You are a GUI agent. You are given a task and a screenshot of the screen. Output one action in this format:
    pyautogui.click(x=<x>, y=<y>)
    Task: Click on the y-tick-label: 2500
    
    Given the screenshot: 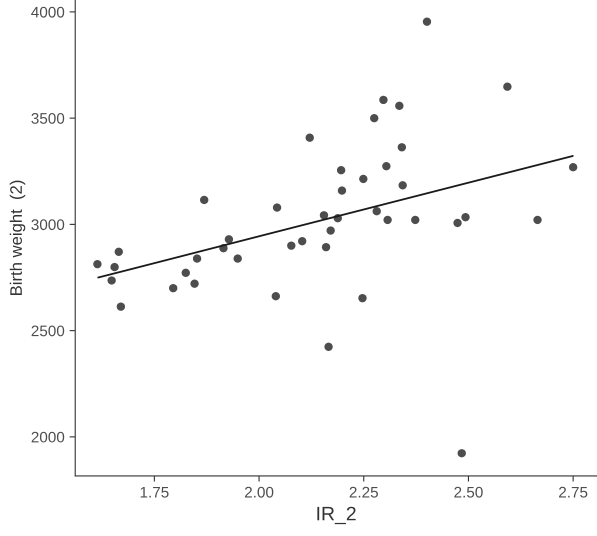 What is the action you would take?
    pyautogui.click(x=48, y=330)
    